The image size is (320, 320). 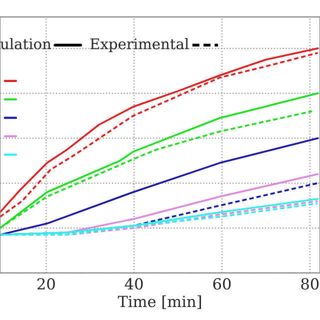 What do you see at coordinates (222, 284) in the screenshot?
I see `x-tick-label: 60` at bounding box center [222, 284].